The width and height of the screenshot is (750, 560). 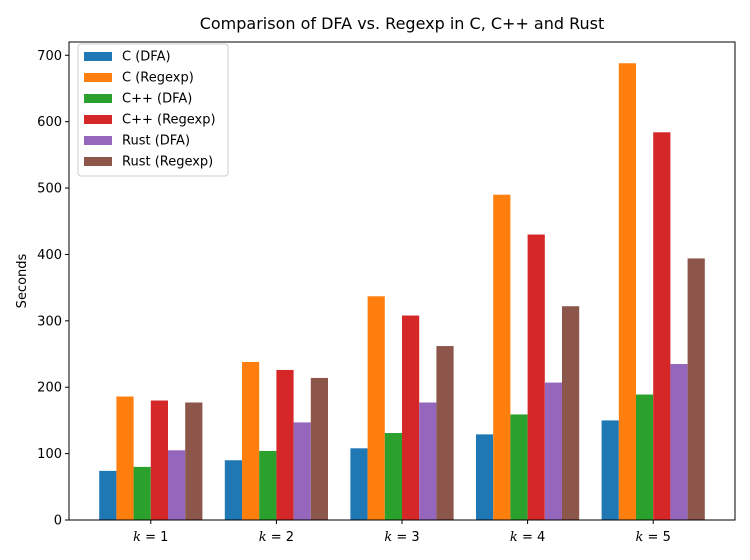 I want to click on x-tick-eq: = 5, so click(x=656, y=537).